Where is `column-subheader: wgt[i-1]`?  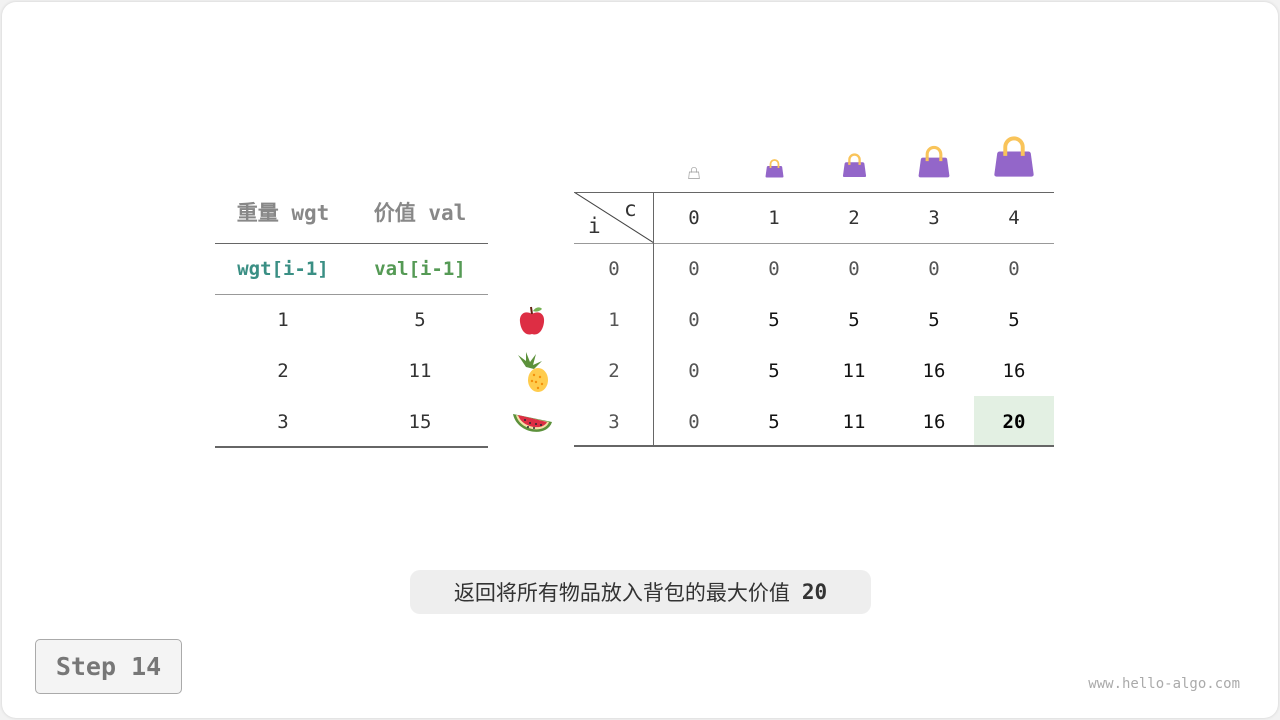
column-subheader: wgt[i-1] is located at coordinates (283, 268).